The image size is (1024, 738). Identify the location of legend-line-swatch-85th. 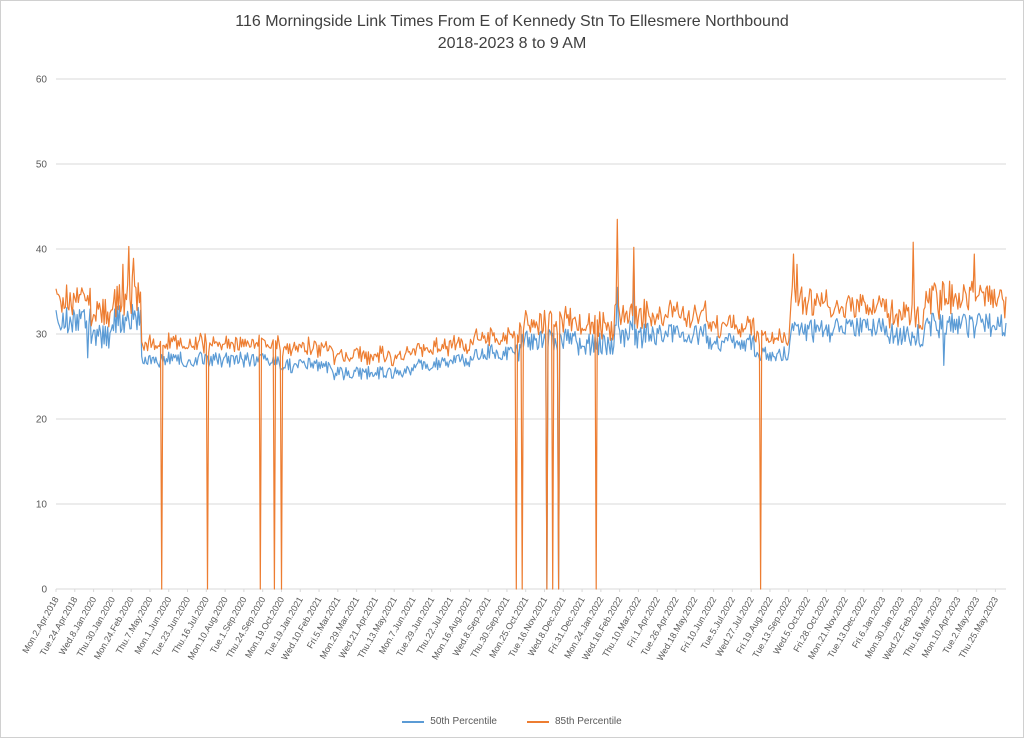
(538, 721).